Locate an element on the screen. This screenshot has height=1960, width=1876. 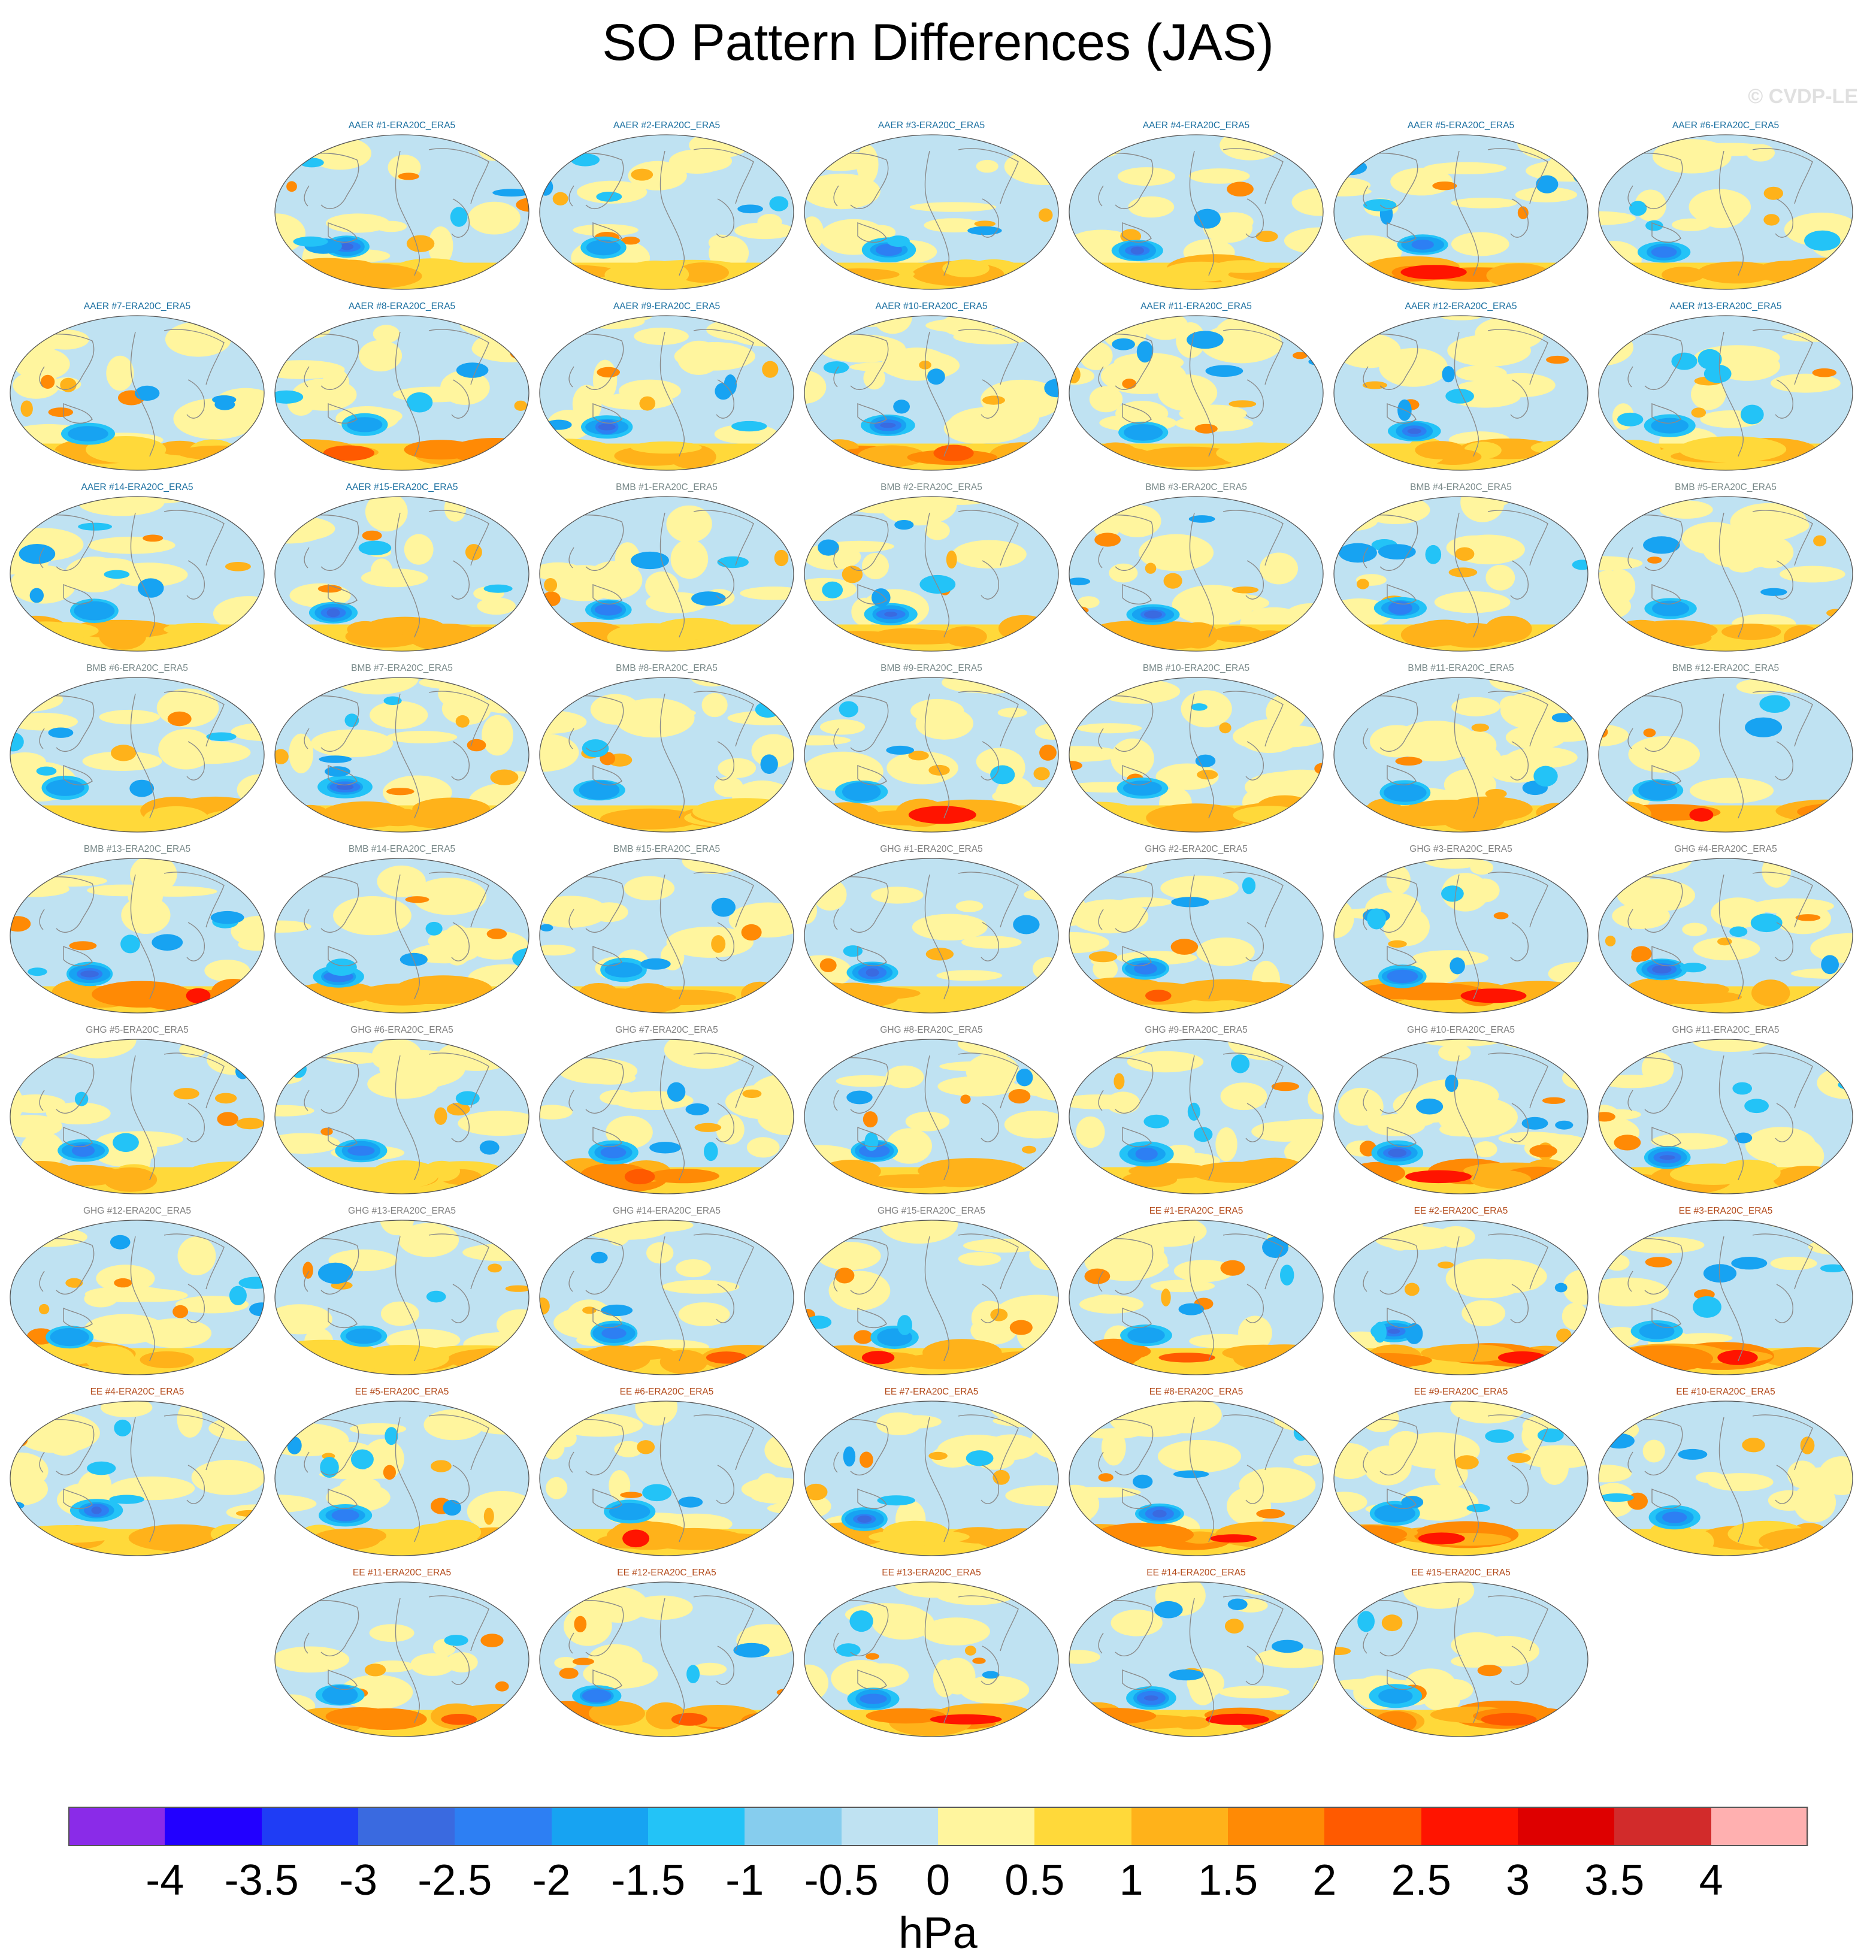
map-panel: AAER #1-ERA20C_ERA5 is located at coordinates (402, 207).